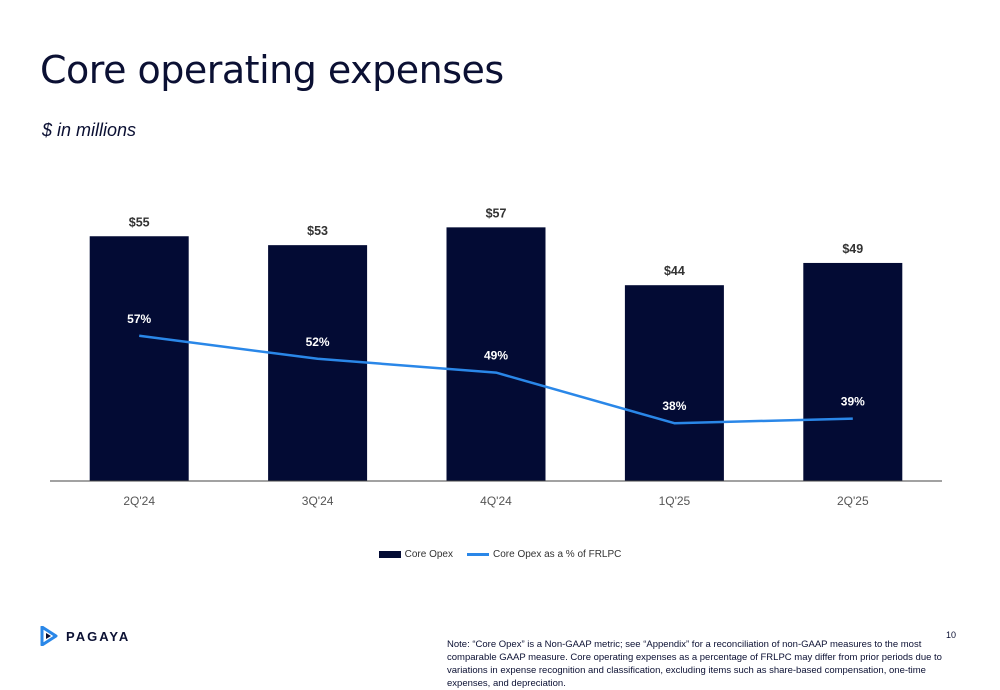 The width and height of the screenshot is (1000, 690). What do you see at coordinates (389, 554) in the screenshot?
I see `legend-bar-swatch` at bounding box center [389, 554].